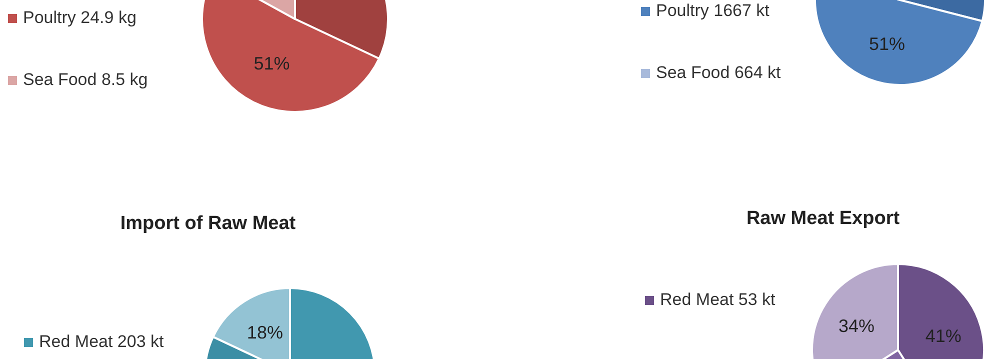  Describe the element at coordinates (856, 326) in the screenshot. I see `data-label: 34%` at that location.